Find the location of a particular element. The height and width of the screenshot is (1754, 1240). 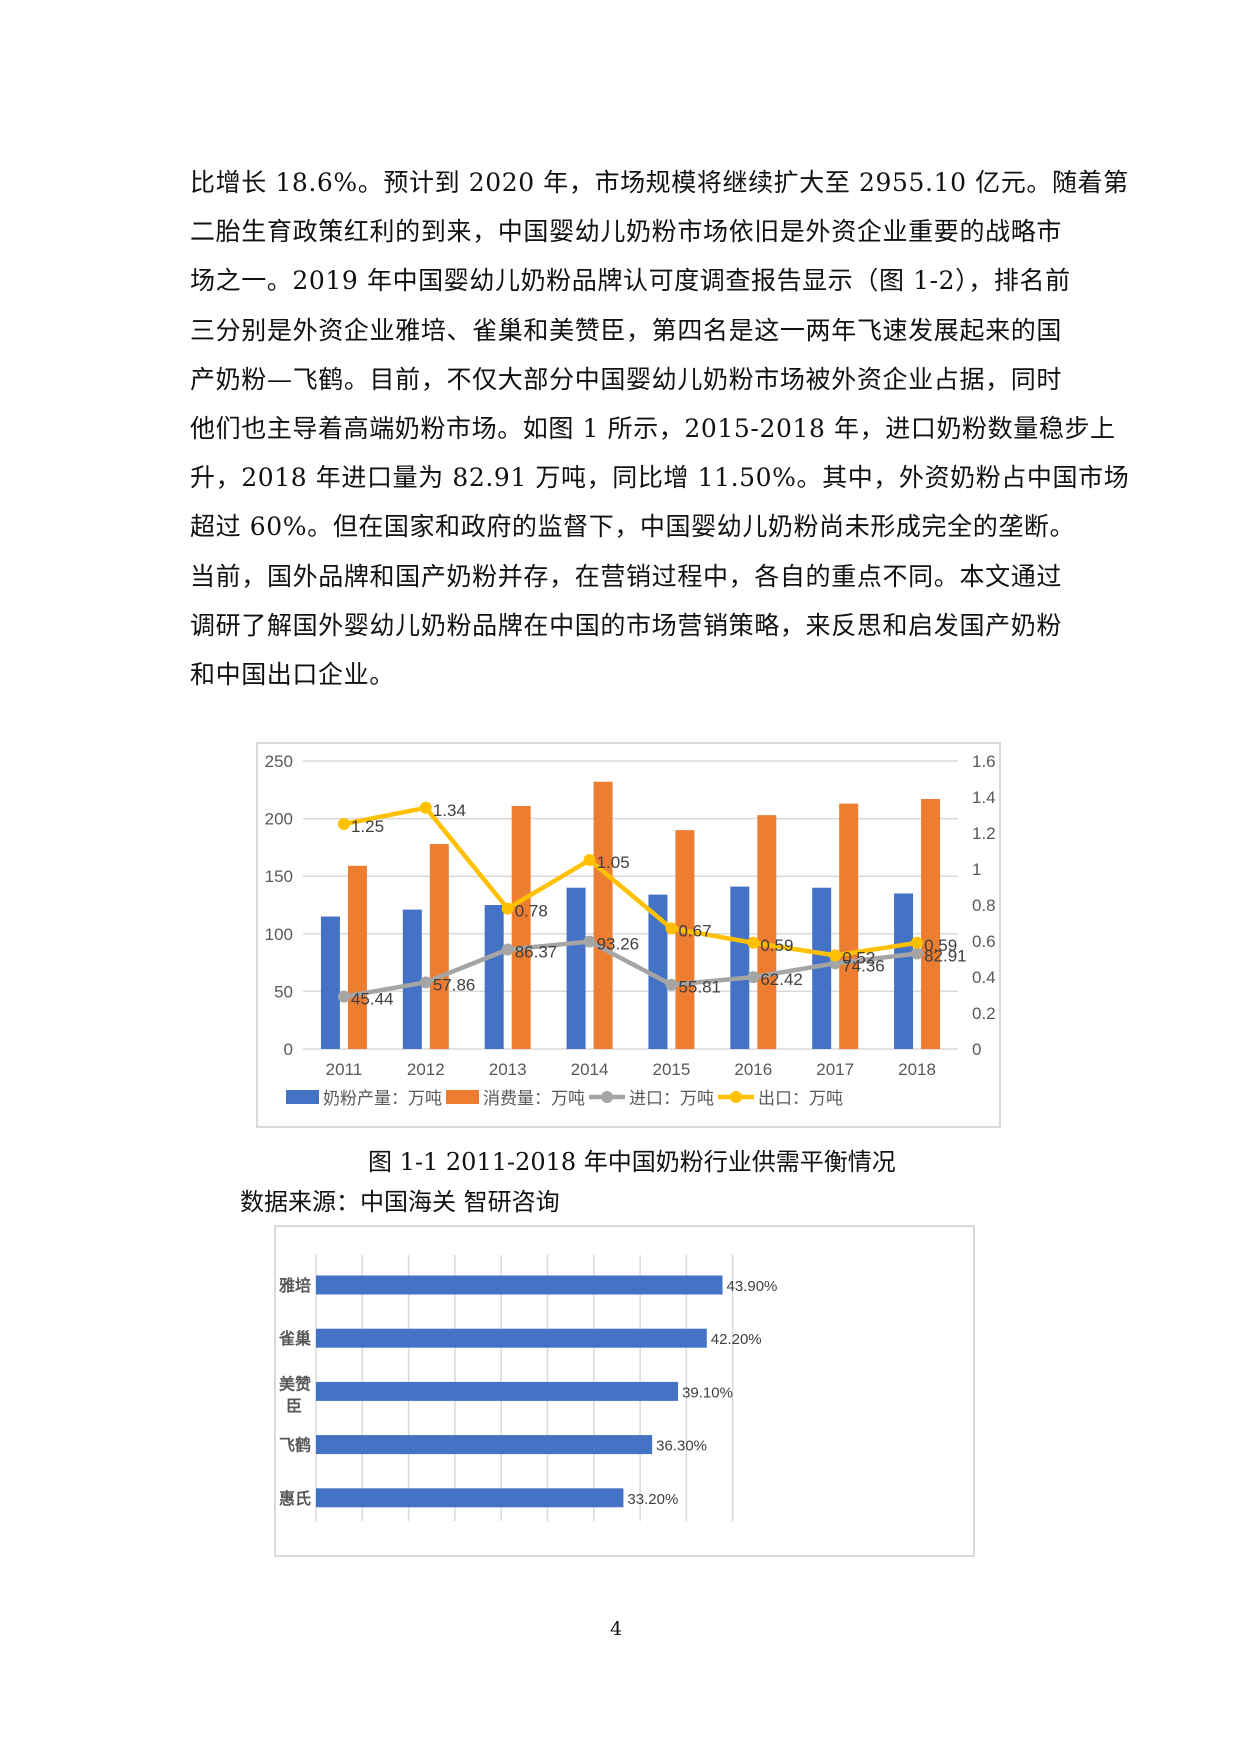

x-axis-tick: 2012 is located at coordinates (426, 1069).